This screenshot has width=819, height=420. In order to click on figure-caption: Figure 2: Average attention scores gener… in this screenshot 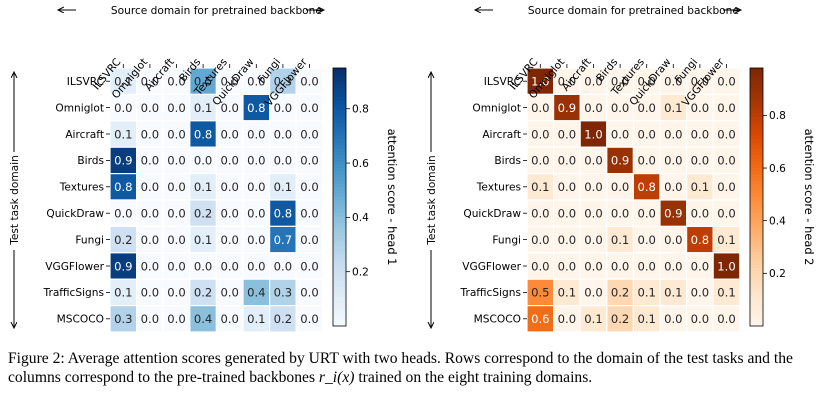, I will do `click(410, 368)`.